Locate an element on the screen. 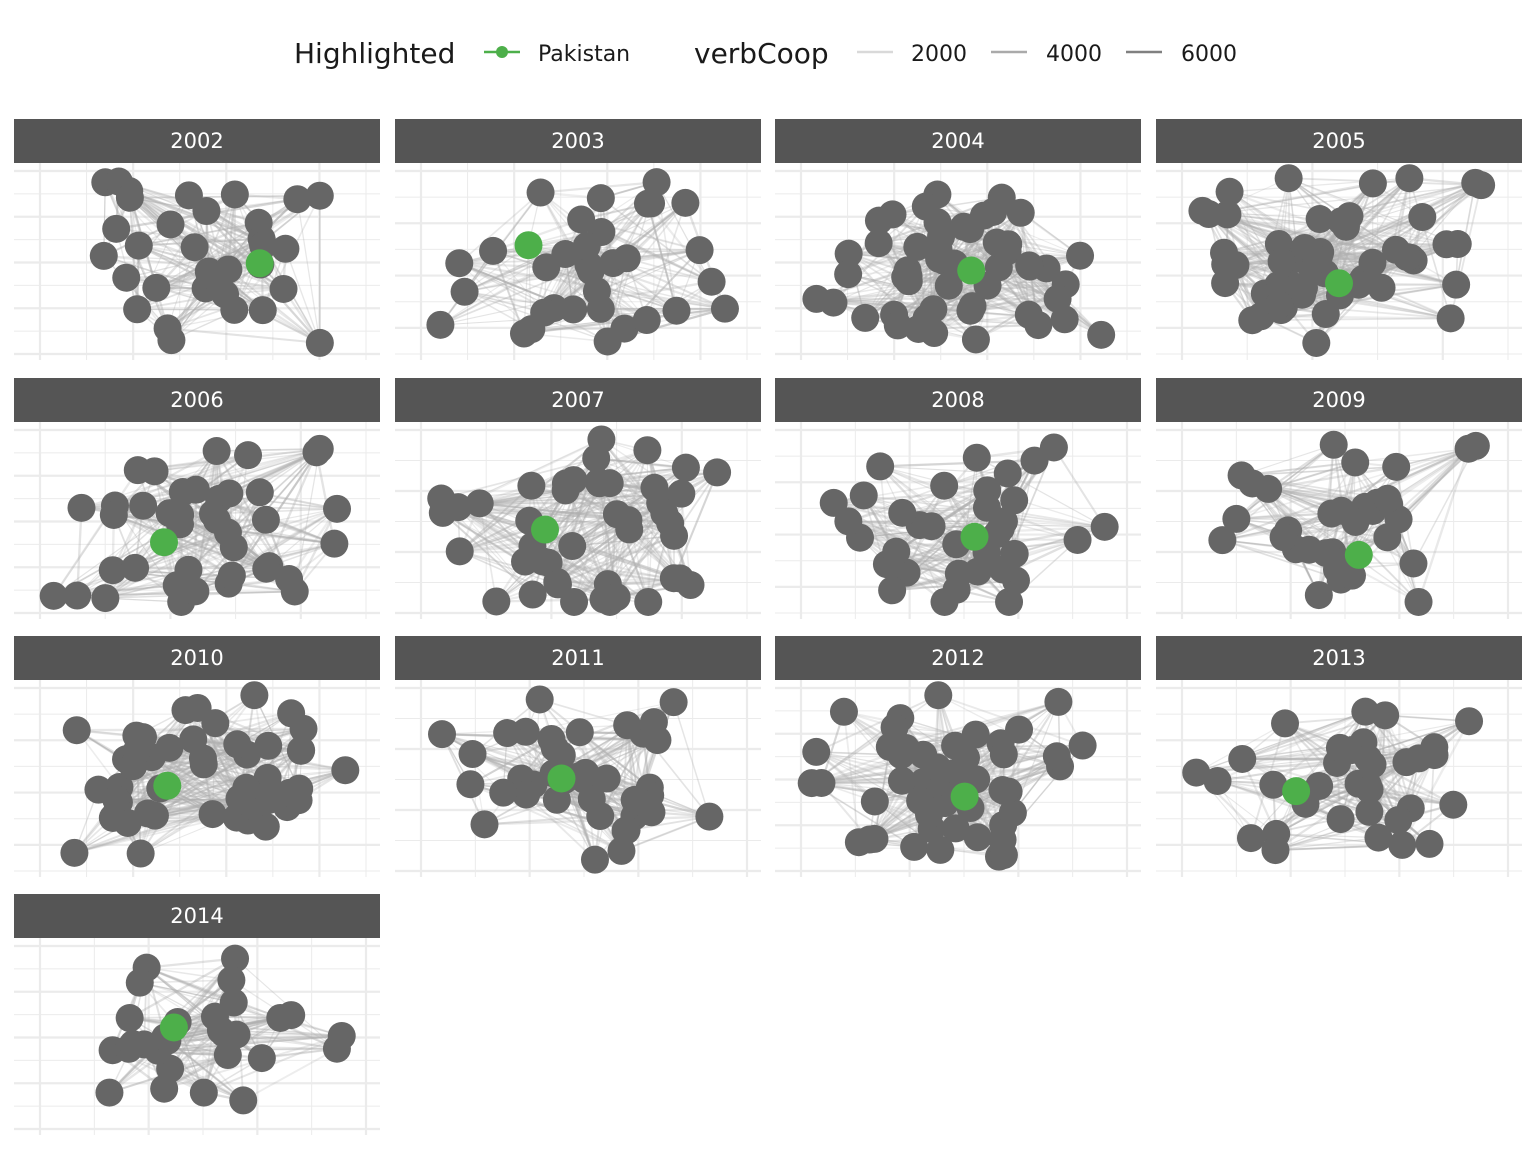  highlighted-node-year-2014 is located at coordinates (173, 1027).